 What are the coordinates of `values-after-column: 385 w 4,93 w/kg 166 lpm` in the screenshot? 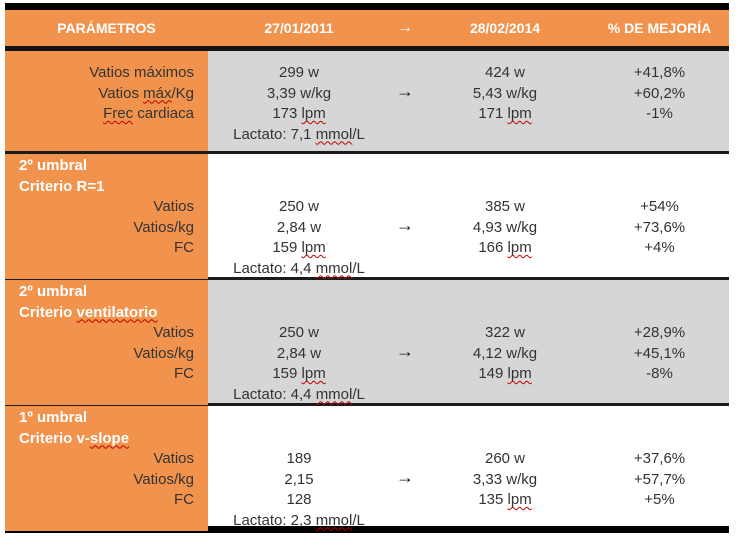 It's located at (505, 216).